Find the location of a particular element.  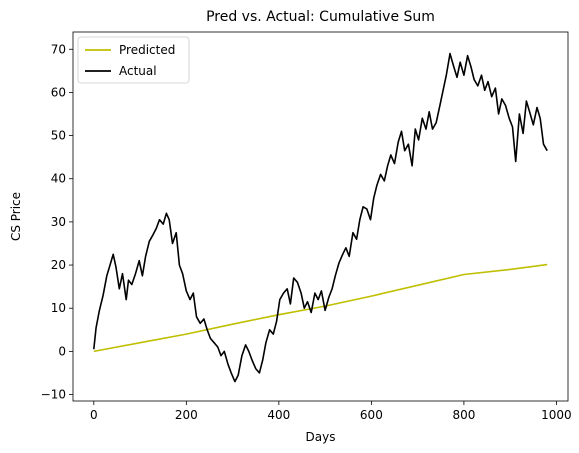

y-tick-label: 50 is located at coordinates (58, 136).